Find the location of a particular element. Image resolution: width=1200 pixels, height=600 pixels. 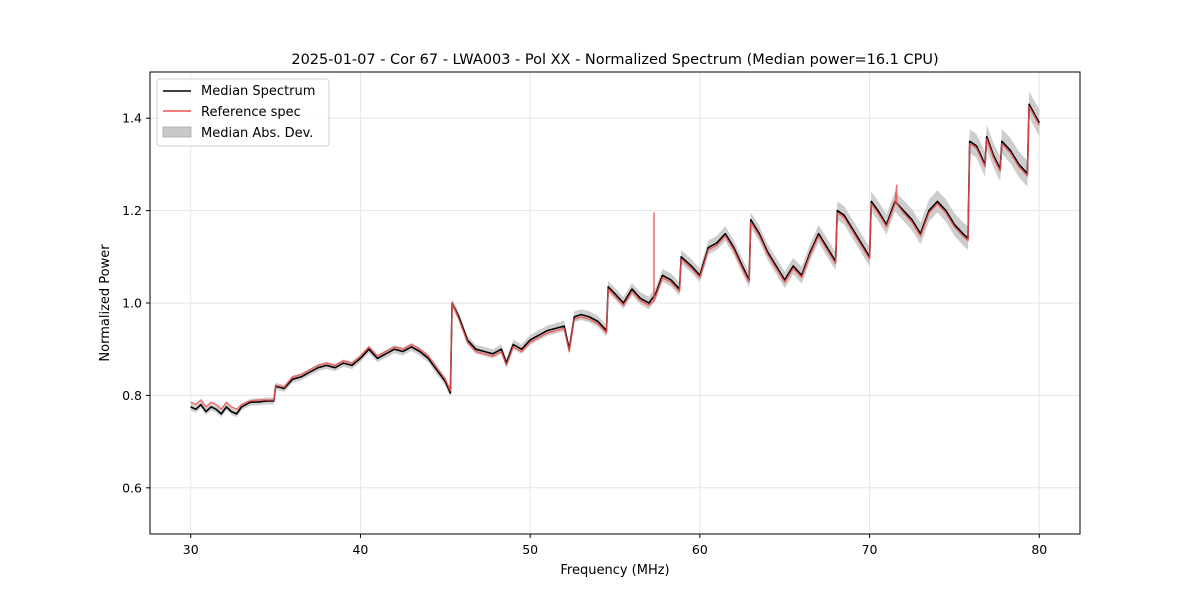

legend-label-mad: Median Abs. Dev. is located at coordinates (257, 133).